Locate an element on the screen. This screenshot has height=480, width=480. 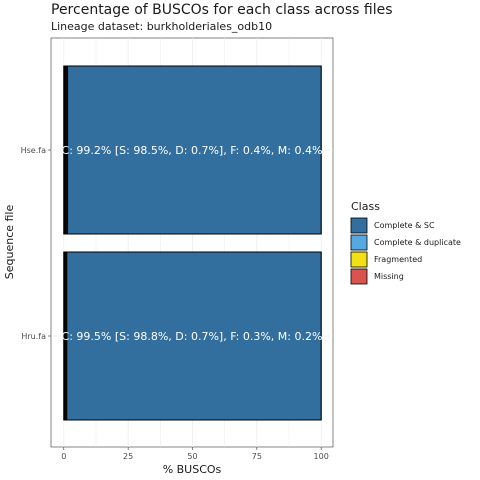
x-tick-label: 75 is located at coordinates (257, 456).